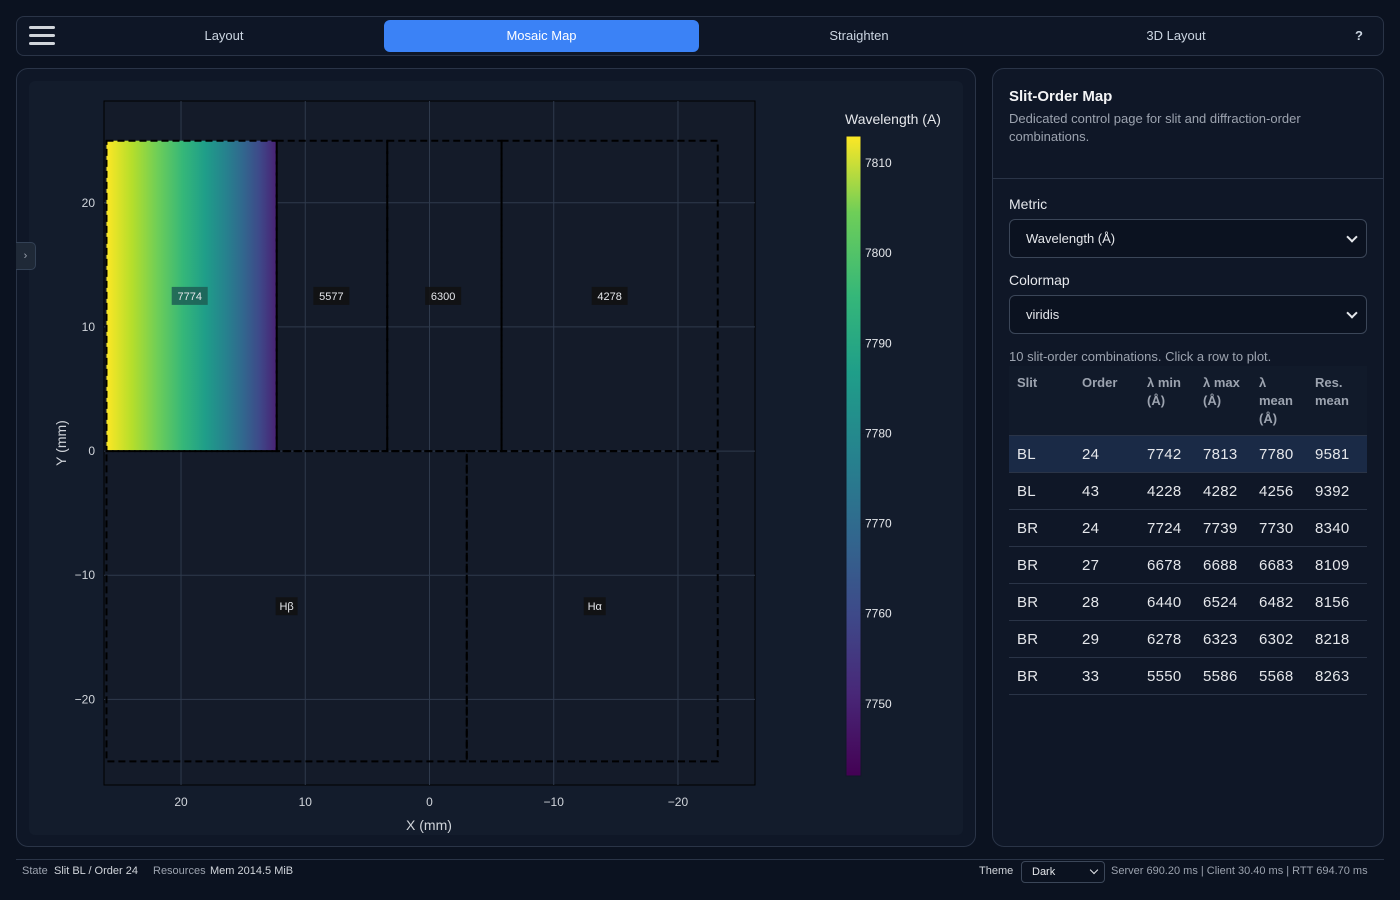  Describe the element at coordinates (700, 859) in the screenshot. I see `status-bar-divider` at that location.